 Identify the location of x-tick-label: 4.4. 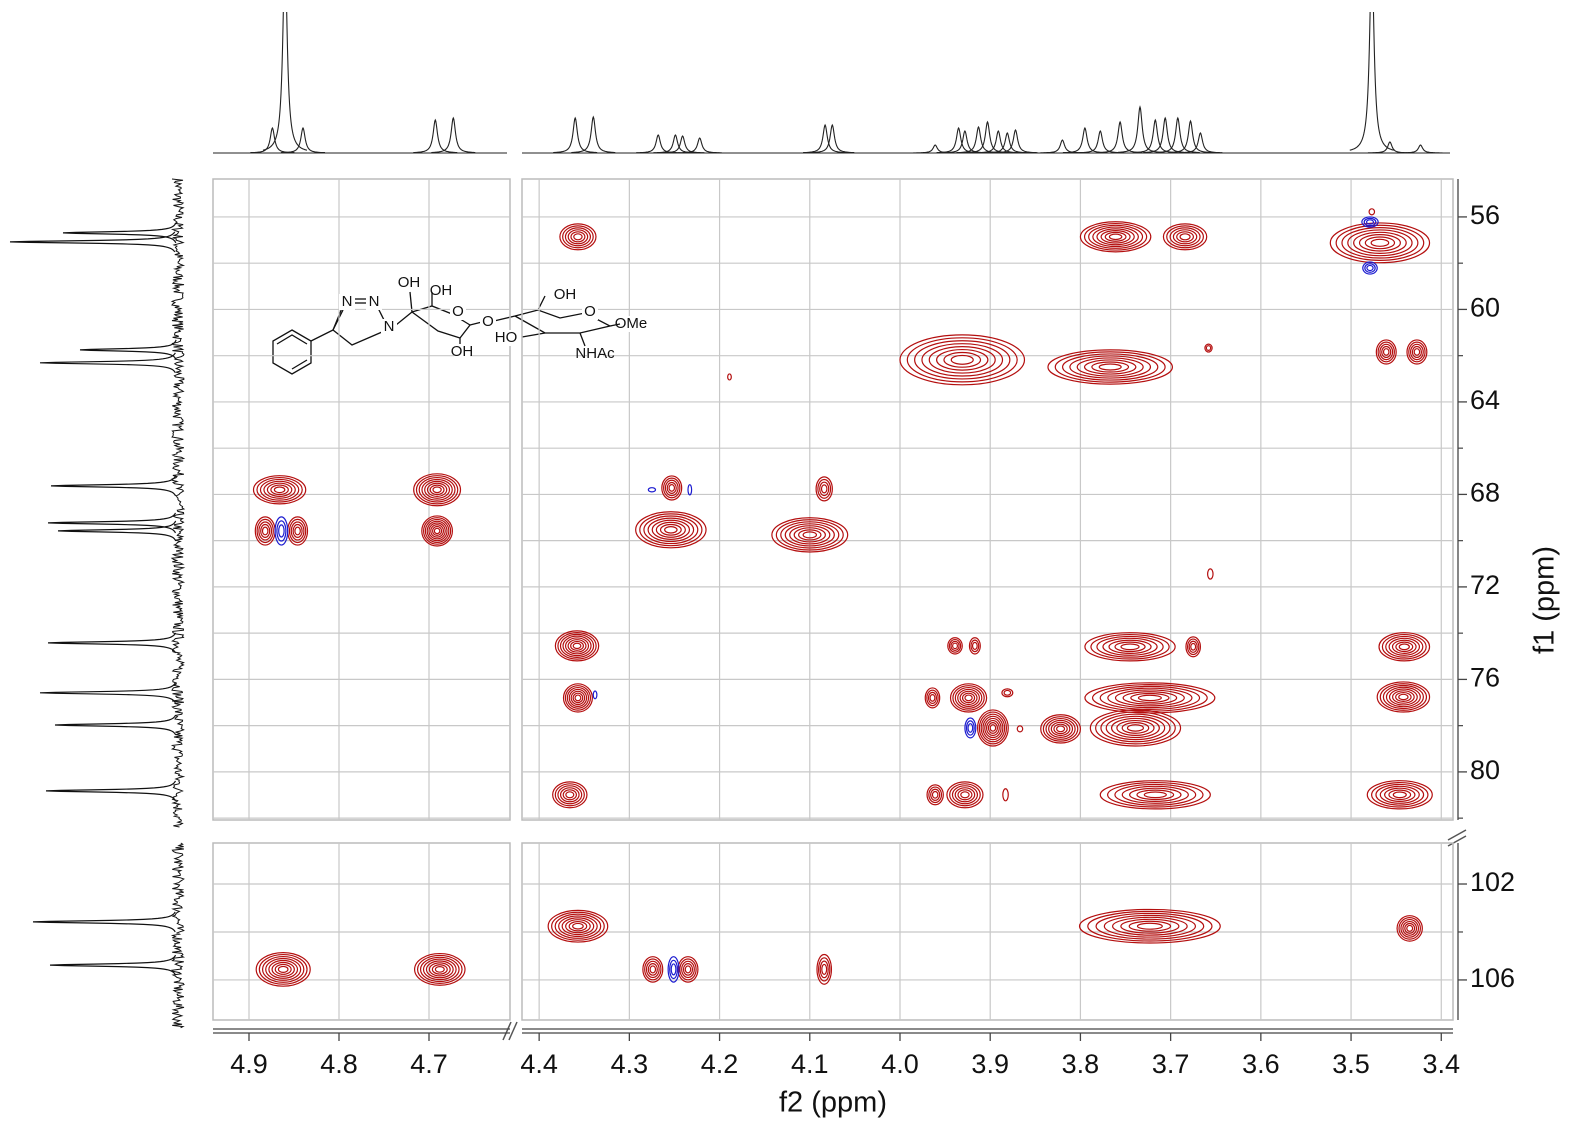
(539, 1064).